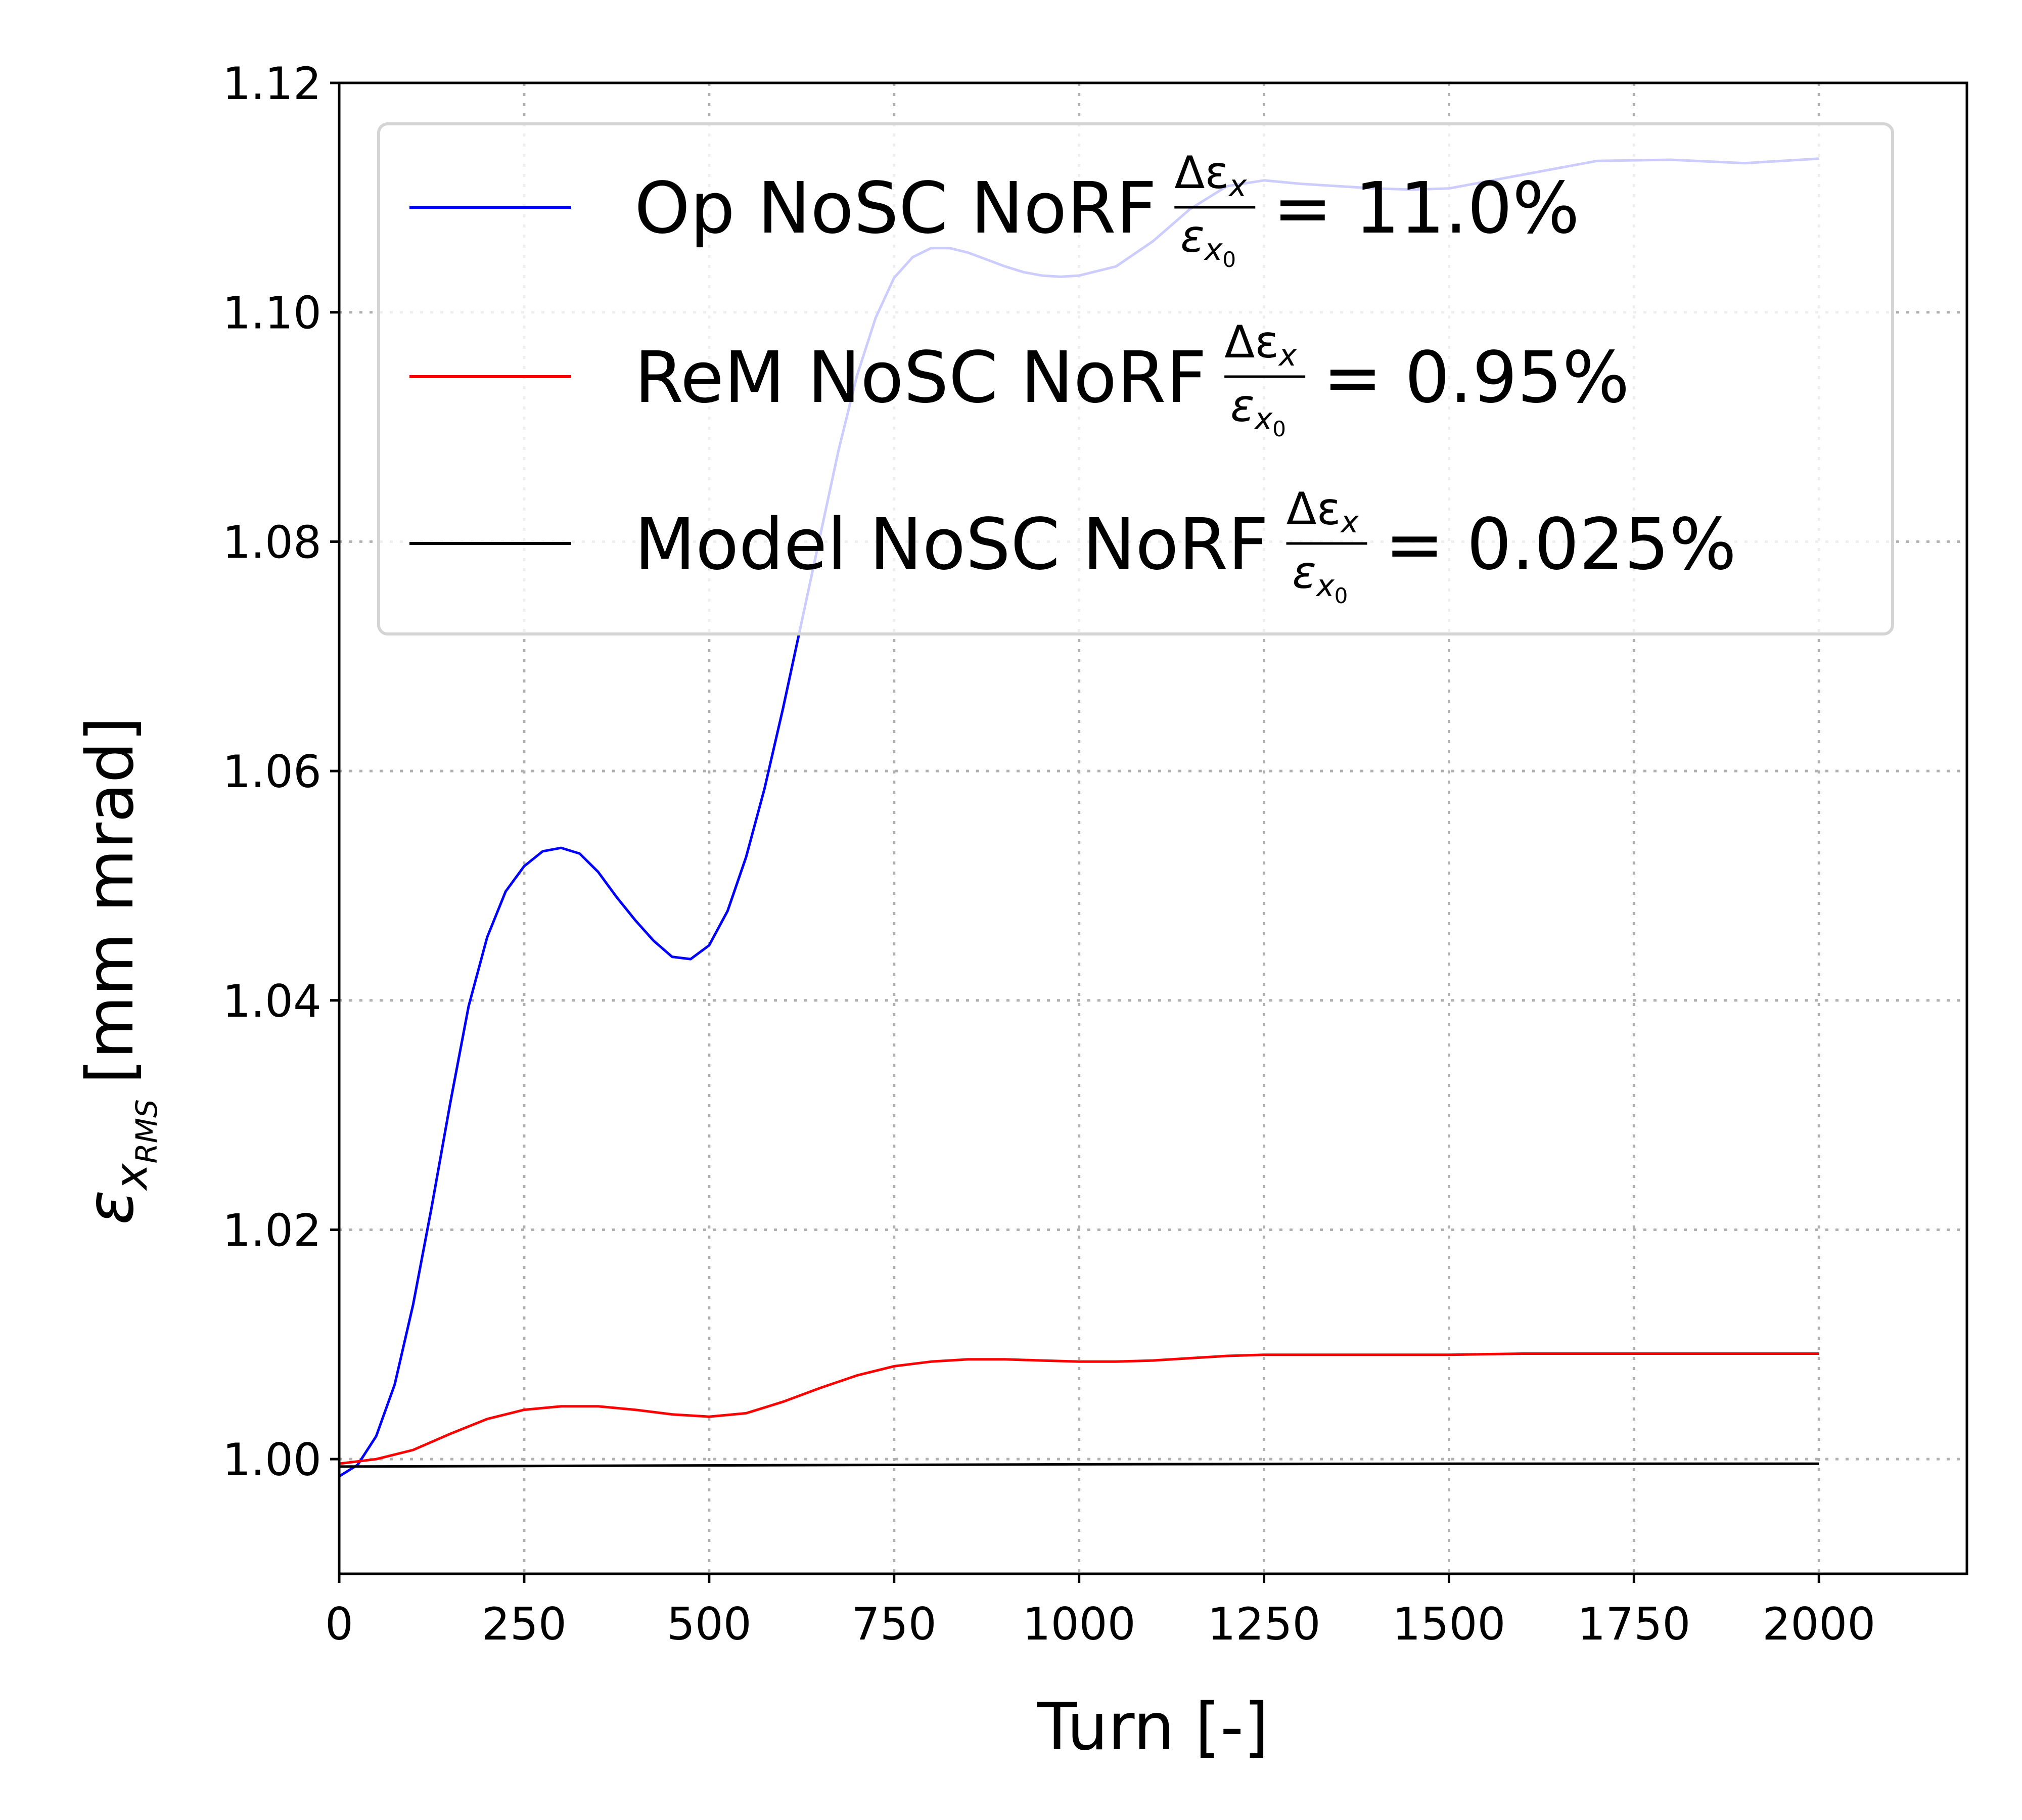  What do you see at coordinates (110, 900) in the screenshot?
I see `y-axis-label-unit: [mm mrad]` at bounding box center [110, 900].